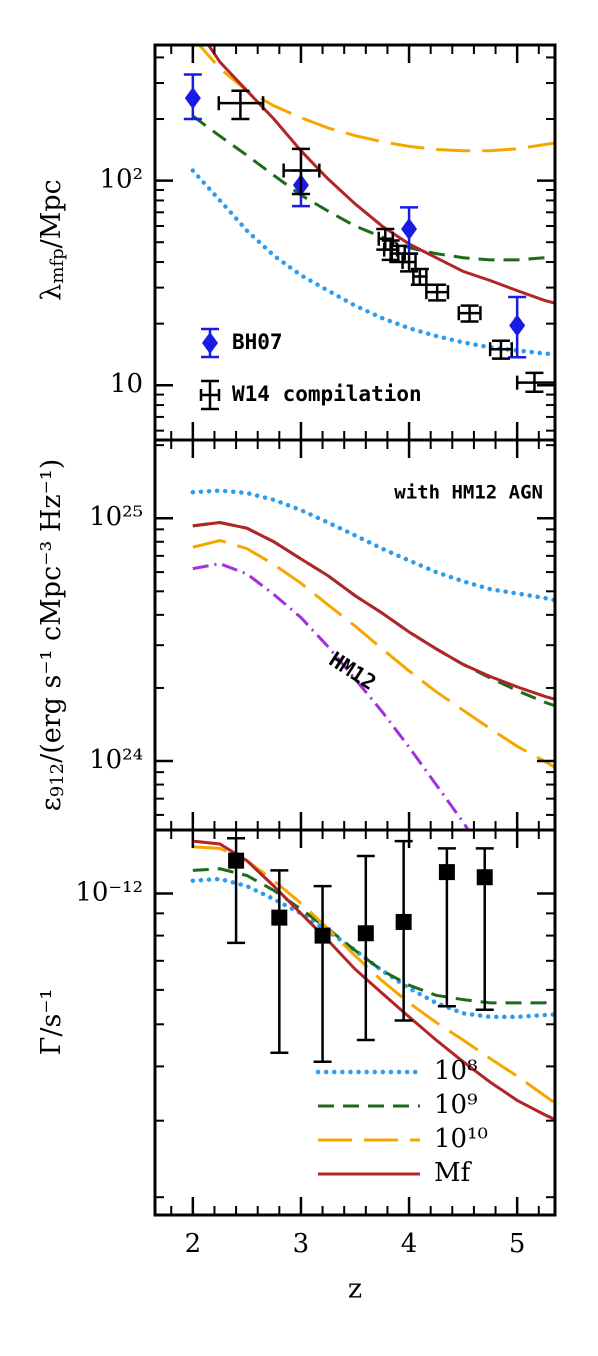  What do you see at coordinates (57, 780) in the screenshot?
I see `y-axis-label-part: 912` at bounding box center [57, 780].